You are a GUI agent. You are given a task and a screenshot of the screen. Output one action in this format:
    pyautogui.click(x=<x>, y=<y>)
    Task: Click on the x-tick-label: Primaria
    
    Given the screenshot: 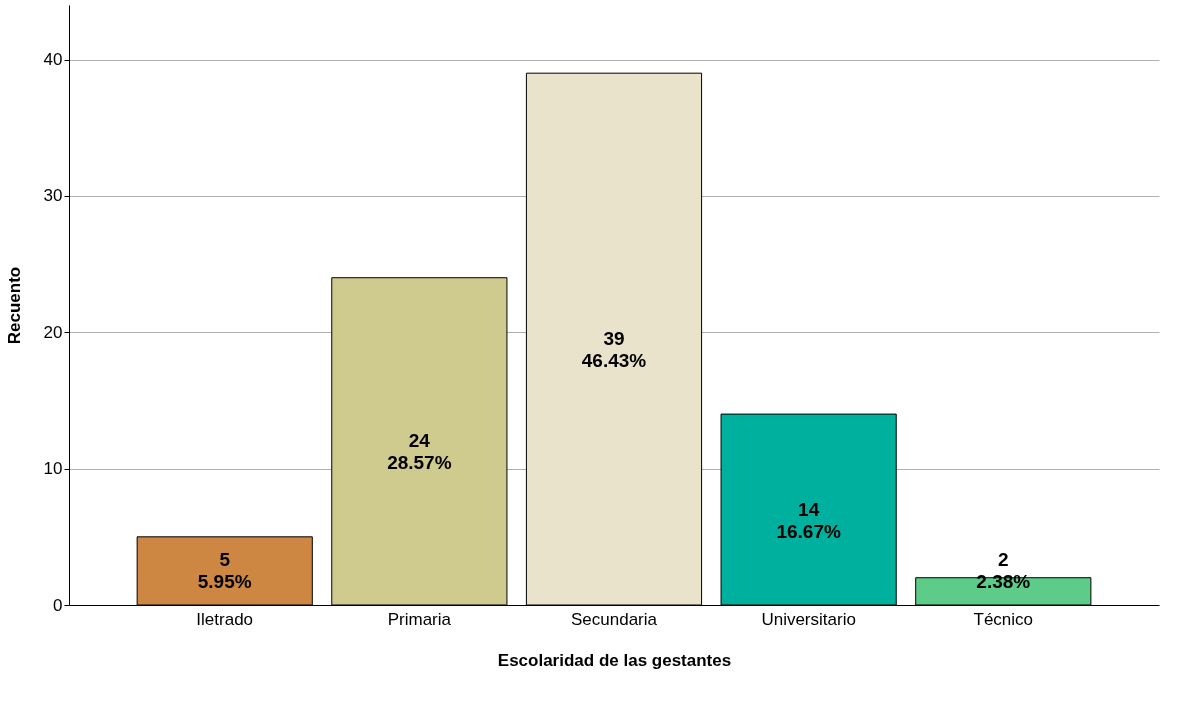 What is the action you would take?
    pyautogui.click(x=419, y=619)
    